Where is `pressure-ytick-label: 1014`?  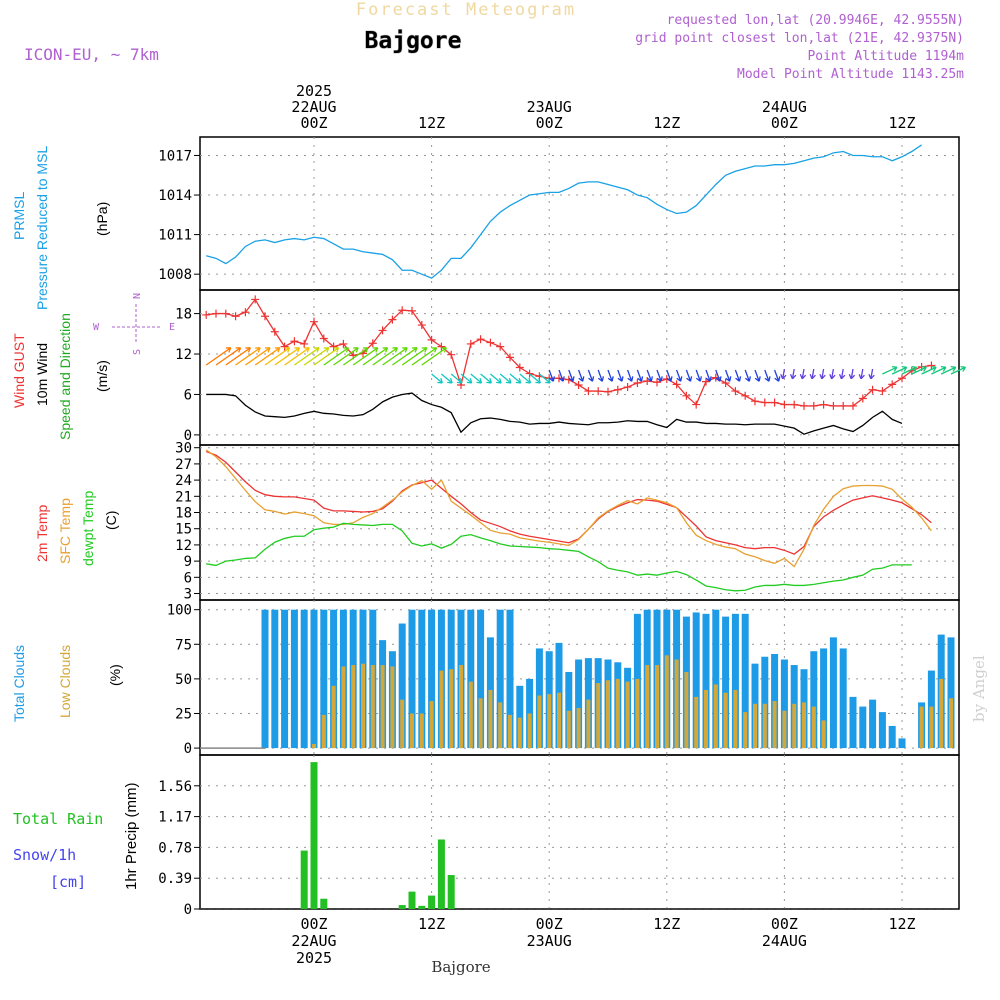
pressure-ytick-label: 1014 is located at coordinates (175, 196).